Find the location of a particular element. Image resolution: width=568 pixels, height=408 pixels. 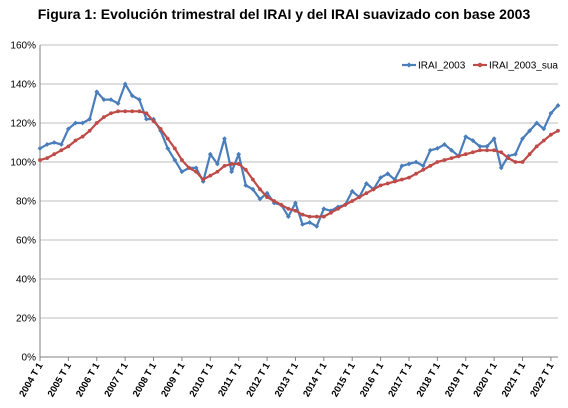

x-tick-label: 2008 T 1 is located at coordinates (145, 379).